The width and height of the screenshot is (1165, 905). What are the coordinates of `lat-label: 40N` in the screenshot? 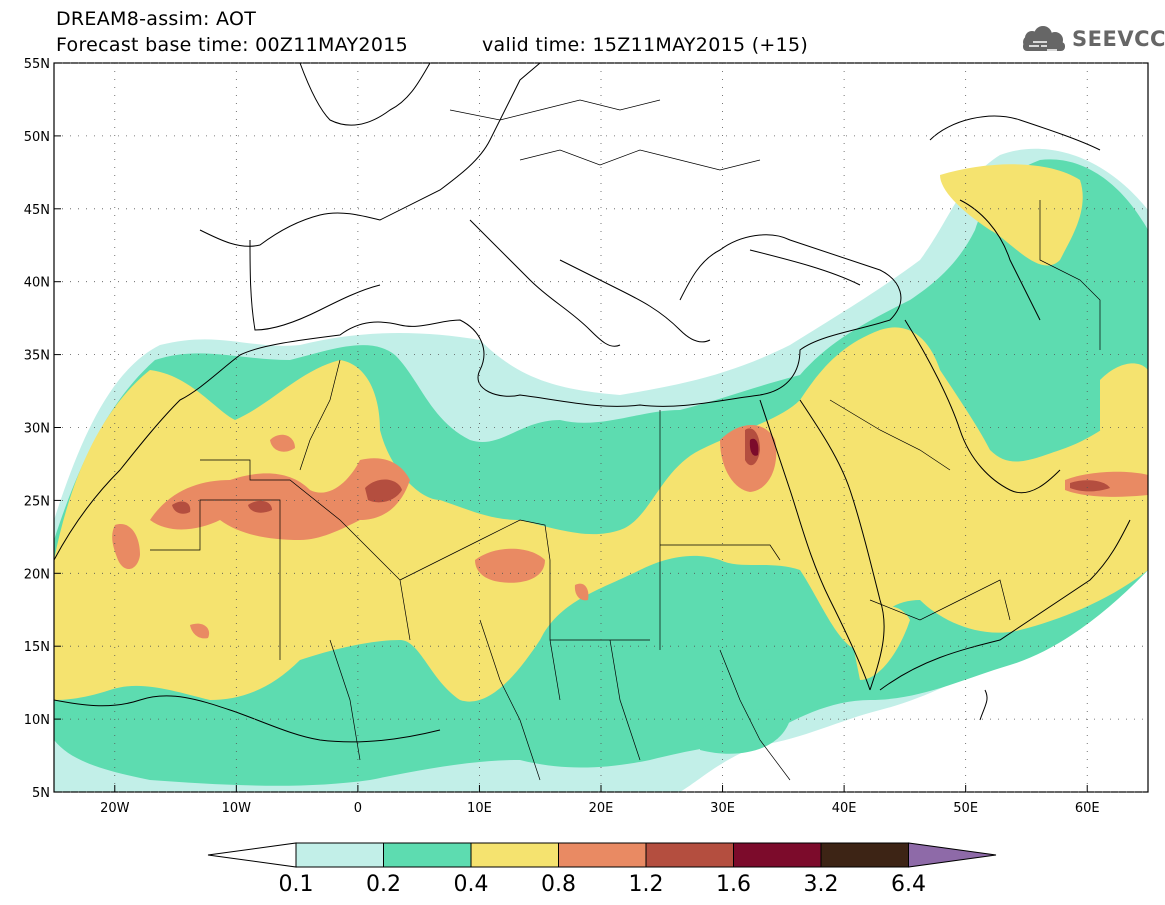 It's located at (37, 283).